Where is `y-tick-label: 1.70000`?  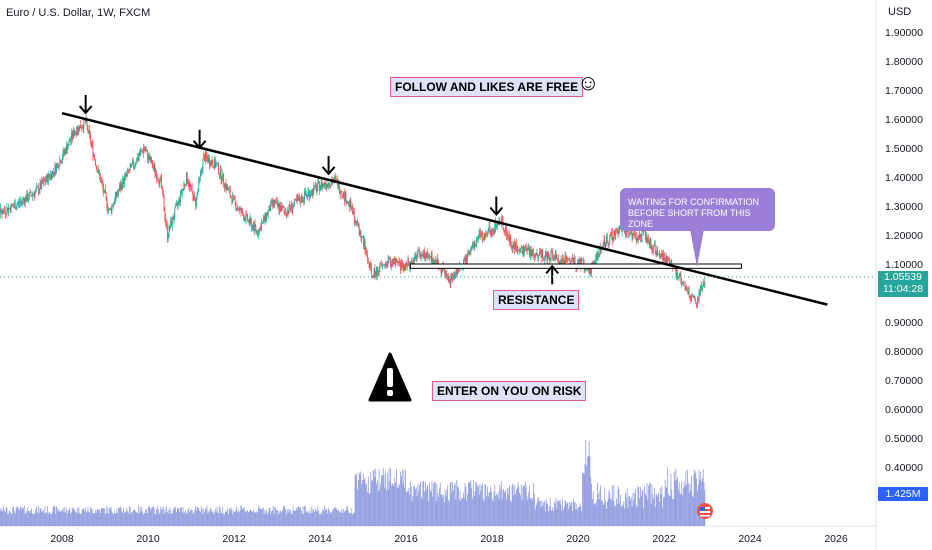
y-tick-label: 1.70000 is located at coordinates (904, 91).